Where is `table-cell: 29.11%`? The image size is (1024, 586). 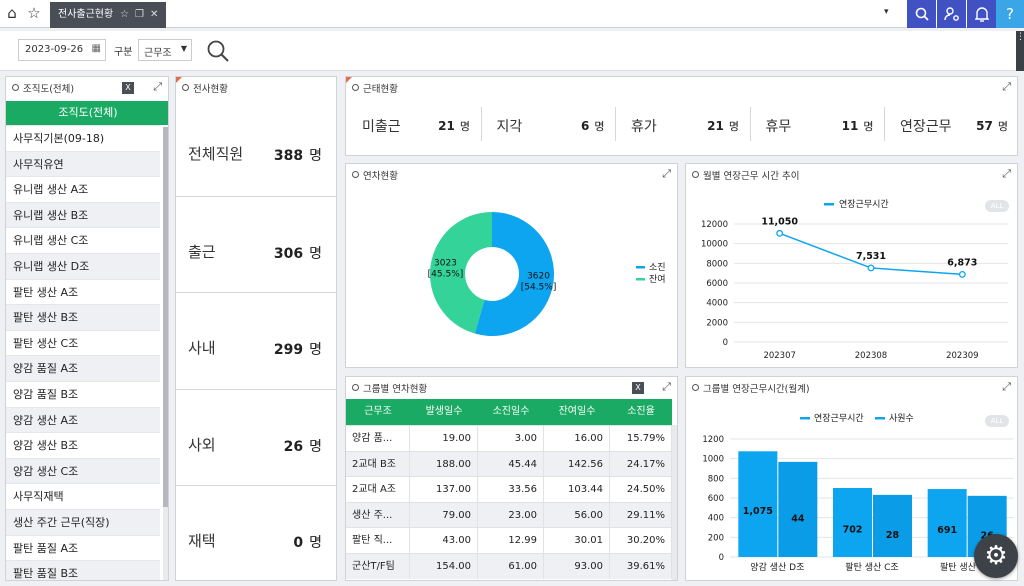
table-cell: 29.11% is located at coordinates (641, 514).